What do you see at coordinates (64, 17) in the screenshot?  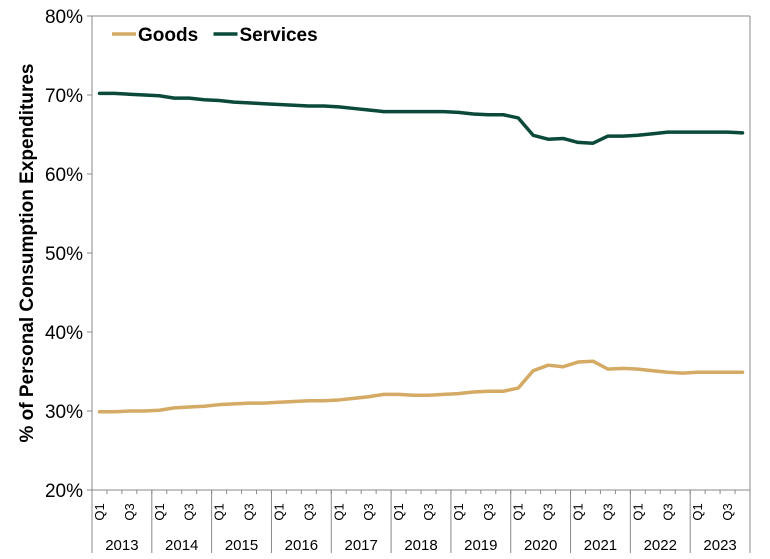 I see `y-tick-label: 80%` at bounding box center [64, 17].